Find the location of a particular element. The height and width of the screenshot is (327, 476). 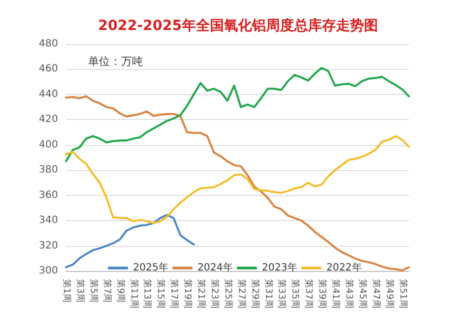

y-tick-label: 400 is located at coordinates (48, 144).